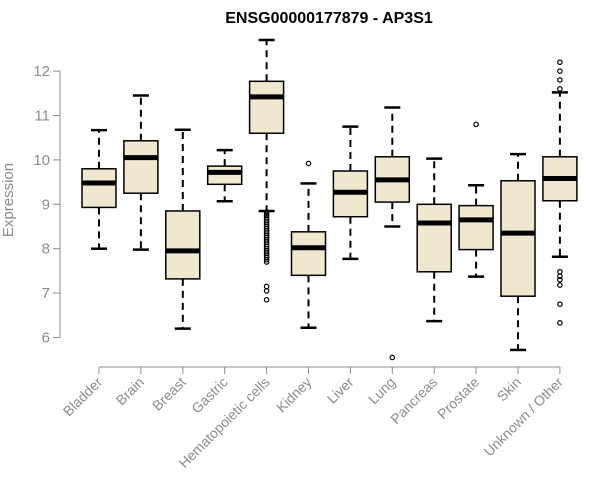  What do you see at coordinates (41, 71) in the screenshot?
I see `y-tick-label: 12` at bounding box center [41, 71].